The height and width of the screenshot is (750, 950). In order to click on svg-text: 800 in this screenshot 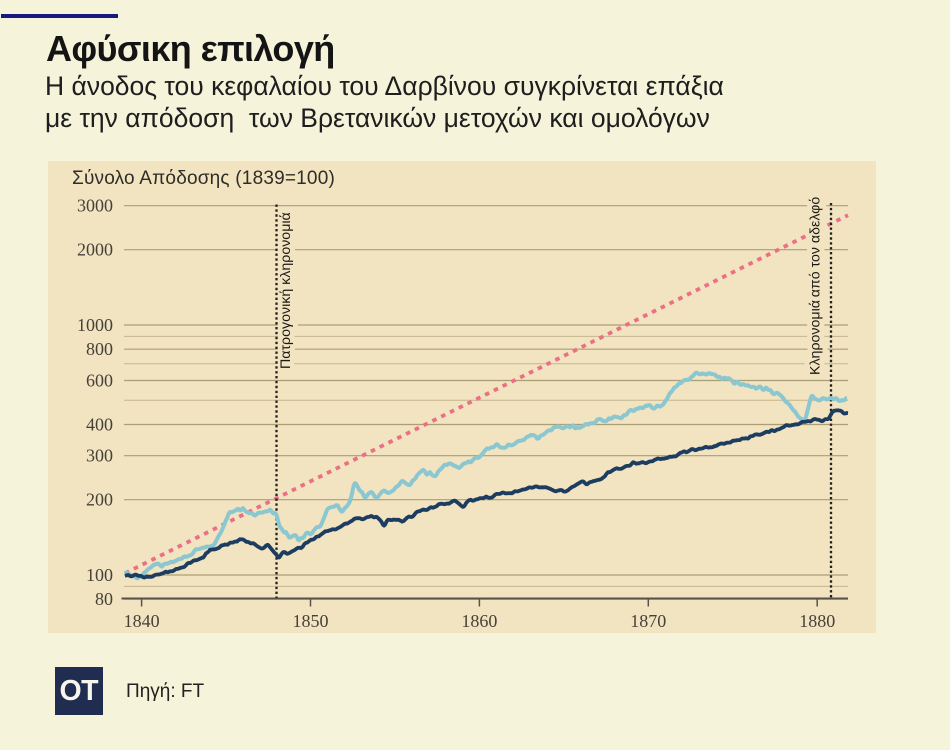, I will do `click(99, 349)`.